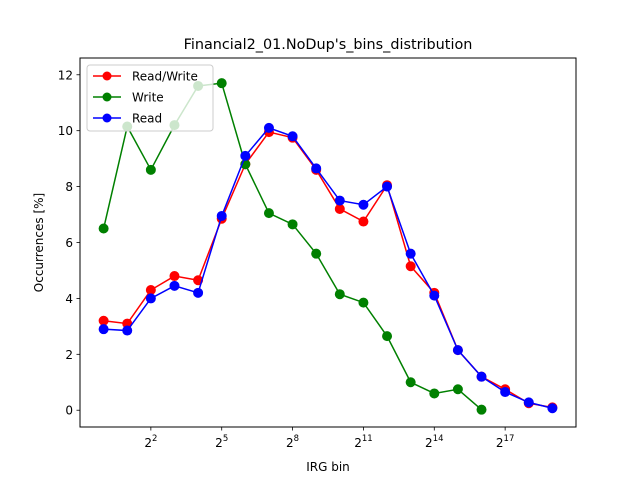 This screenshot has width=640, height=480. What do you see at coordinates (127, 119) in the screenshot?
I see `legend-item: Read` at bounding box center [127, 119].